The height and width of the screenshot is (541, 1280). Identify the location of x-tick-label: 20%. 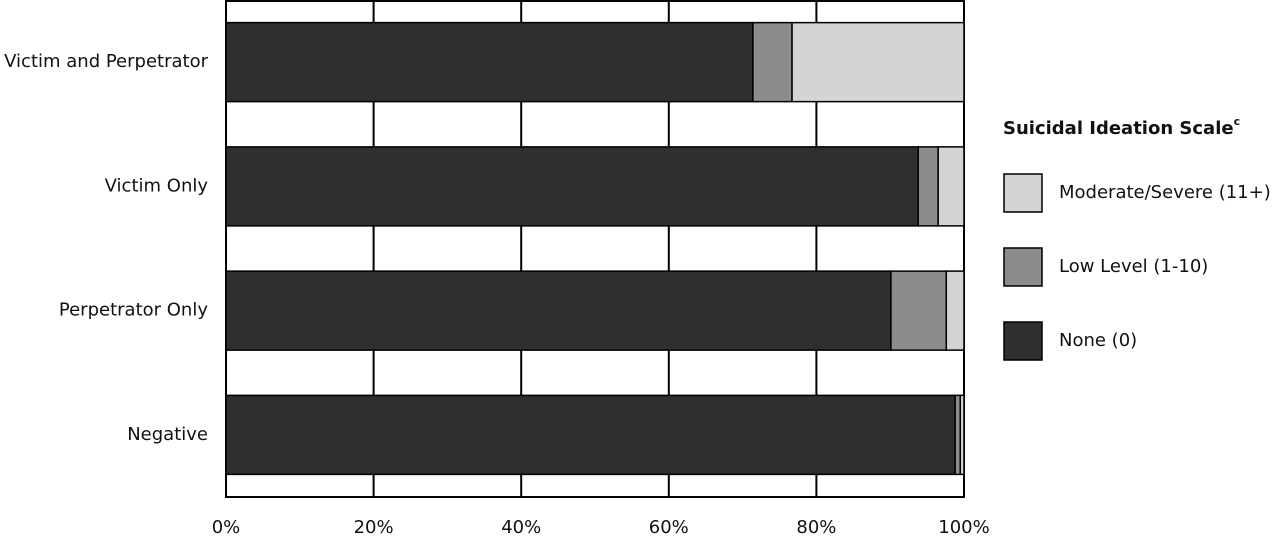
(374, 527).